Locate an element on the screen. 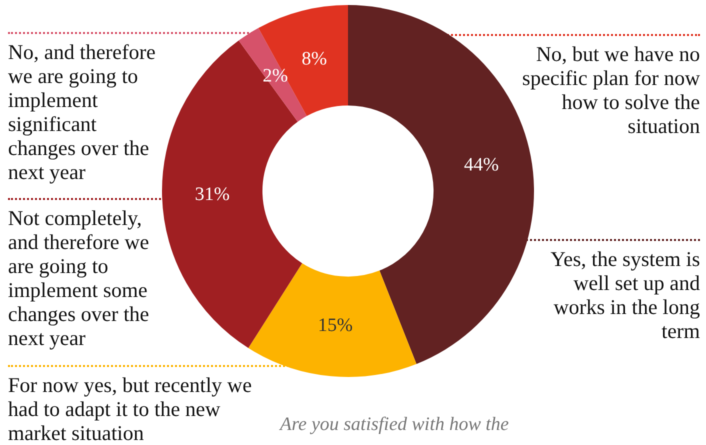 The image size is (706, 445). slice-label: For now yes, but recently we had to adapt it to the new market situation is located at coordinates (130, 409).